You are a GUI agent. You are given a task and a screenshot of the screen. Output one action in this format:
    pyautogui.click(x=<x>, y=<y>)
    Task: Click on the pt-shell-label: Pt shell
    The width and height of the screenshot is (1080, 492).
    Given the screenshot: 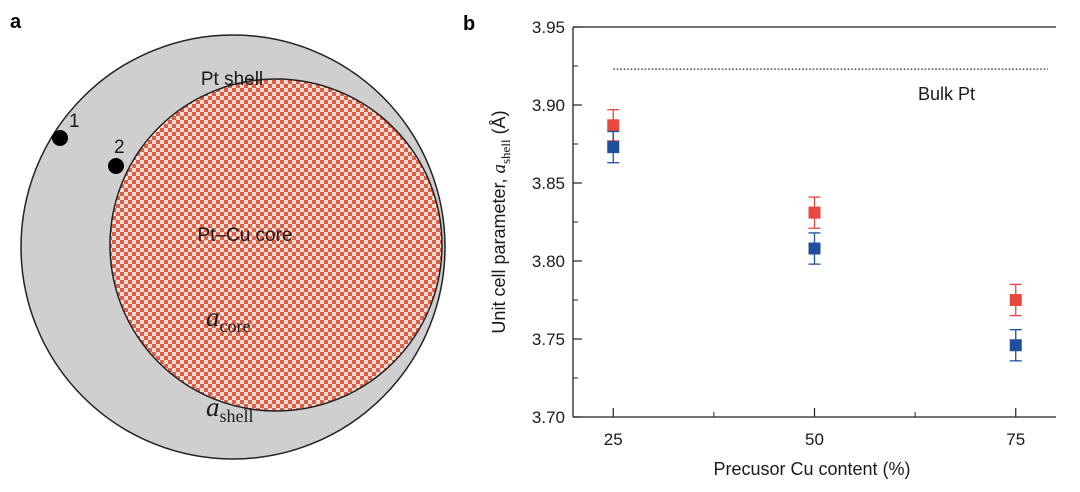 What is the action you would take?
    pyautogui.click(x=232, y=79)
    